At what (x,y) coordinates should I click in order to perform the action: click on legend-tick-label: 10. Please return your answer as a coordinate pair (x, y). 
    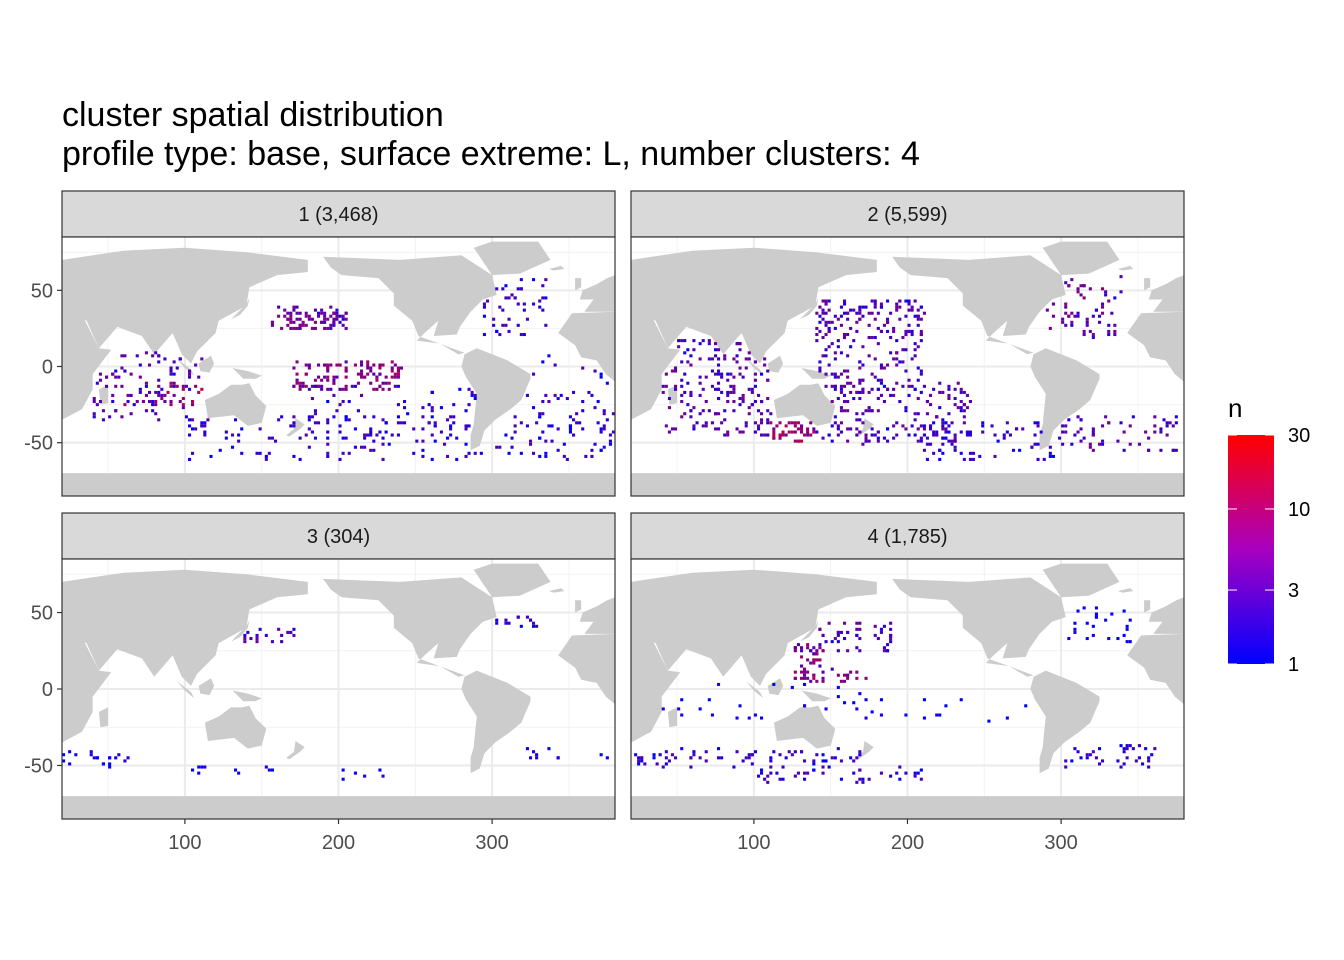
    Looking at the image, I should click on (1299, 510).